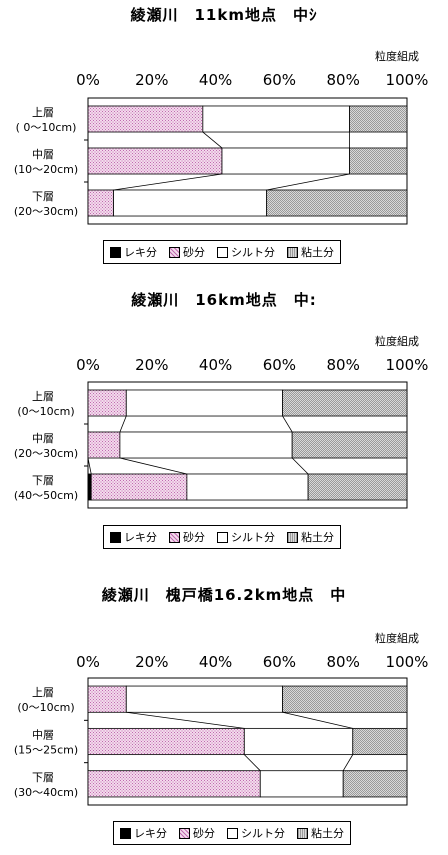 The image size is (448, 855). Describe the element at coordinates (46, 495) in the screenshot. I see `y-tick-label: (40～50cm)` at that location.